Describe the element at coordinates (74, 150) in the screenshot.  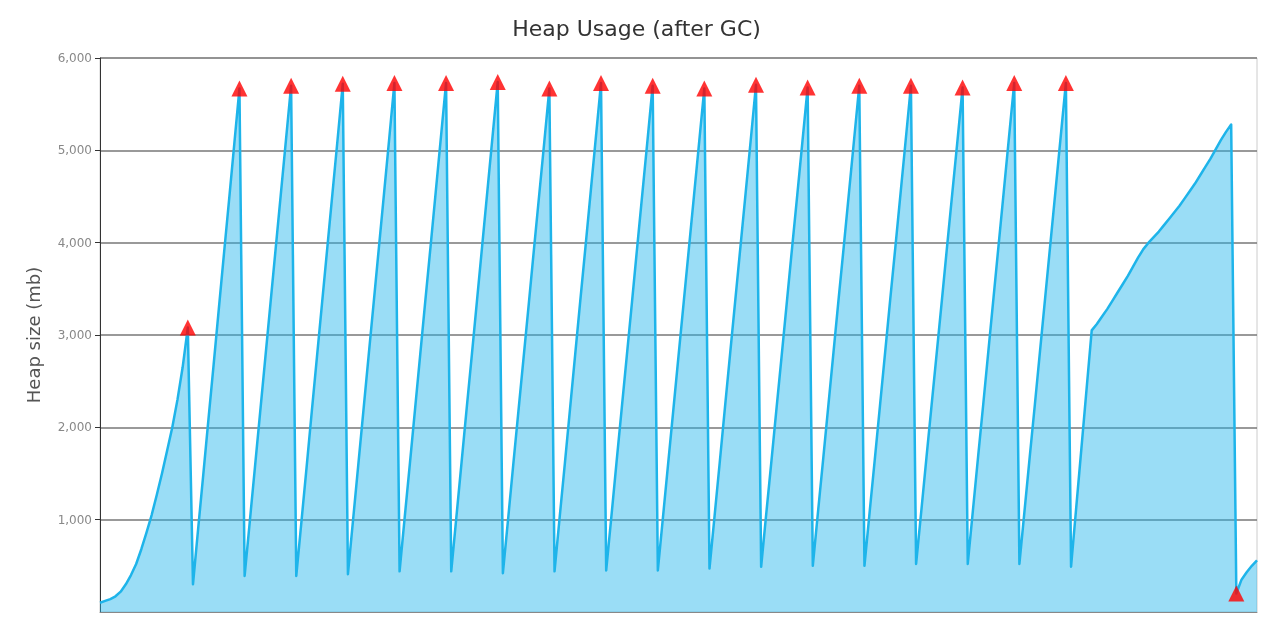
I see `y-tick-label: 5,000` at that location.